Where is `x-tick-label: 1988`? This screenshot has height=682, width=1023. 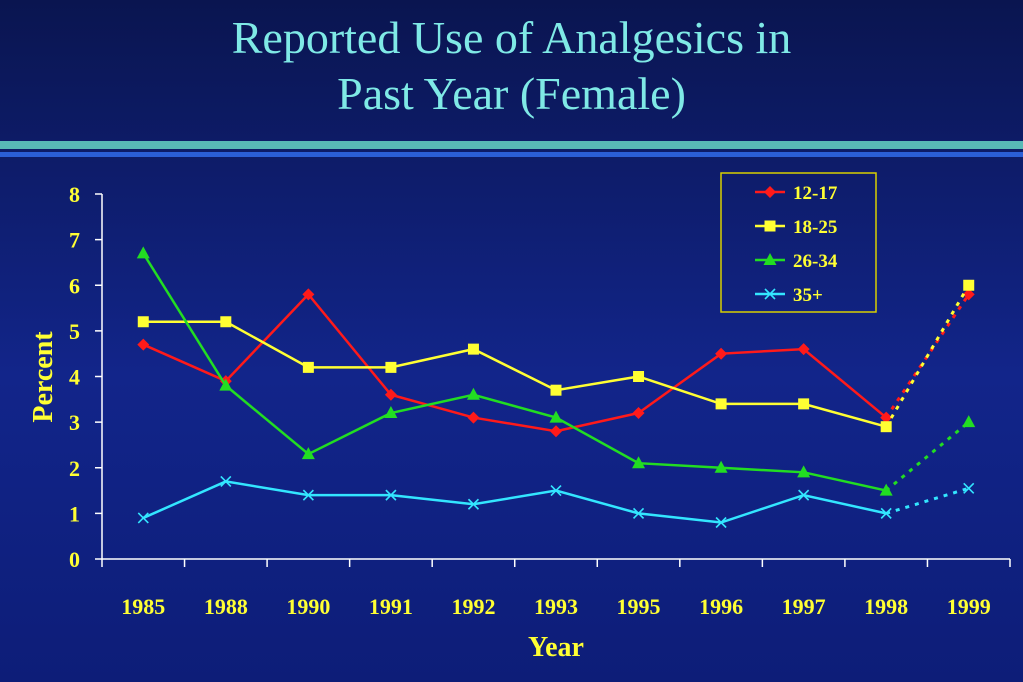 x-tick-label: 1988 is located at coordinates (226, 606).